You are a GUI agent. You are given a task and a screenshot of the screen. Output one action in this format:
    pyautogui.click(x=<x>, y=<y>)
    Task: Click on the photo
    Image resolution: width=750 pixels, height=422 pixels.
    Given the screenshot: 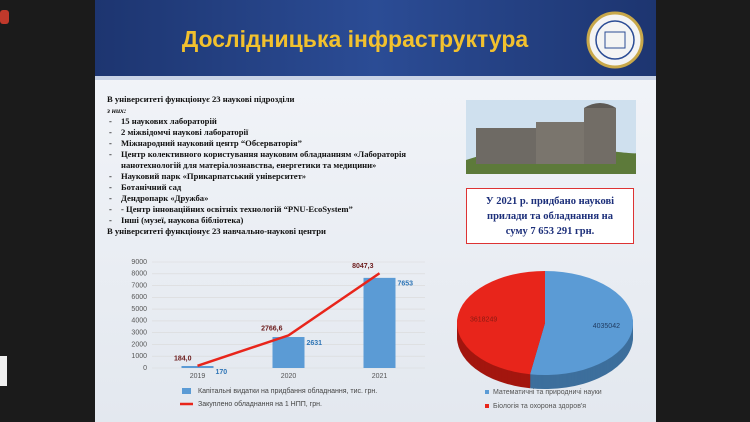 What is the action you would take?
    pyautogui.click(x=551, y=137)
    